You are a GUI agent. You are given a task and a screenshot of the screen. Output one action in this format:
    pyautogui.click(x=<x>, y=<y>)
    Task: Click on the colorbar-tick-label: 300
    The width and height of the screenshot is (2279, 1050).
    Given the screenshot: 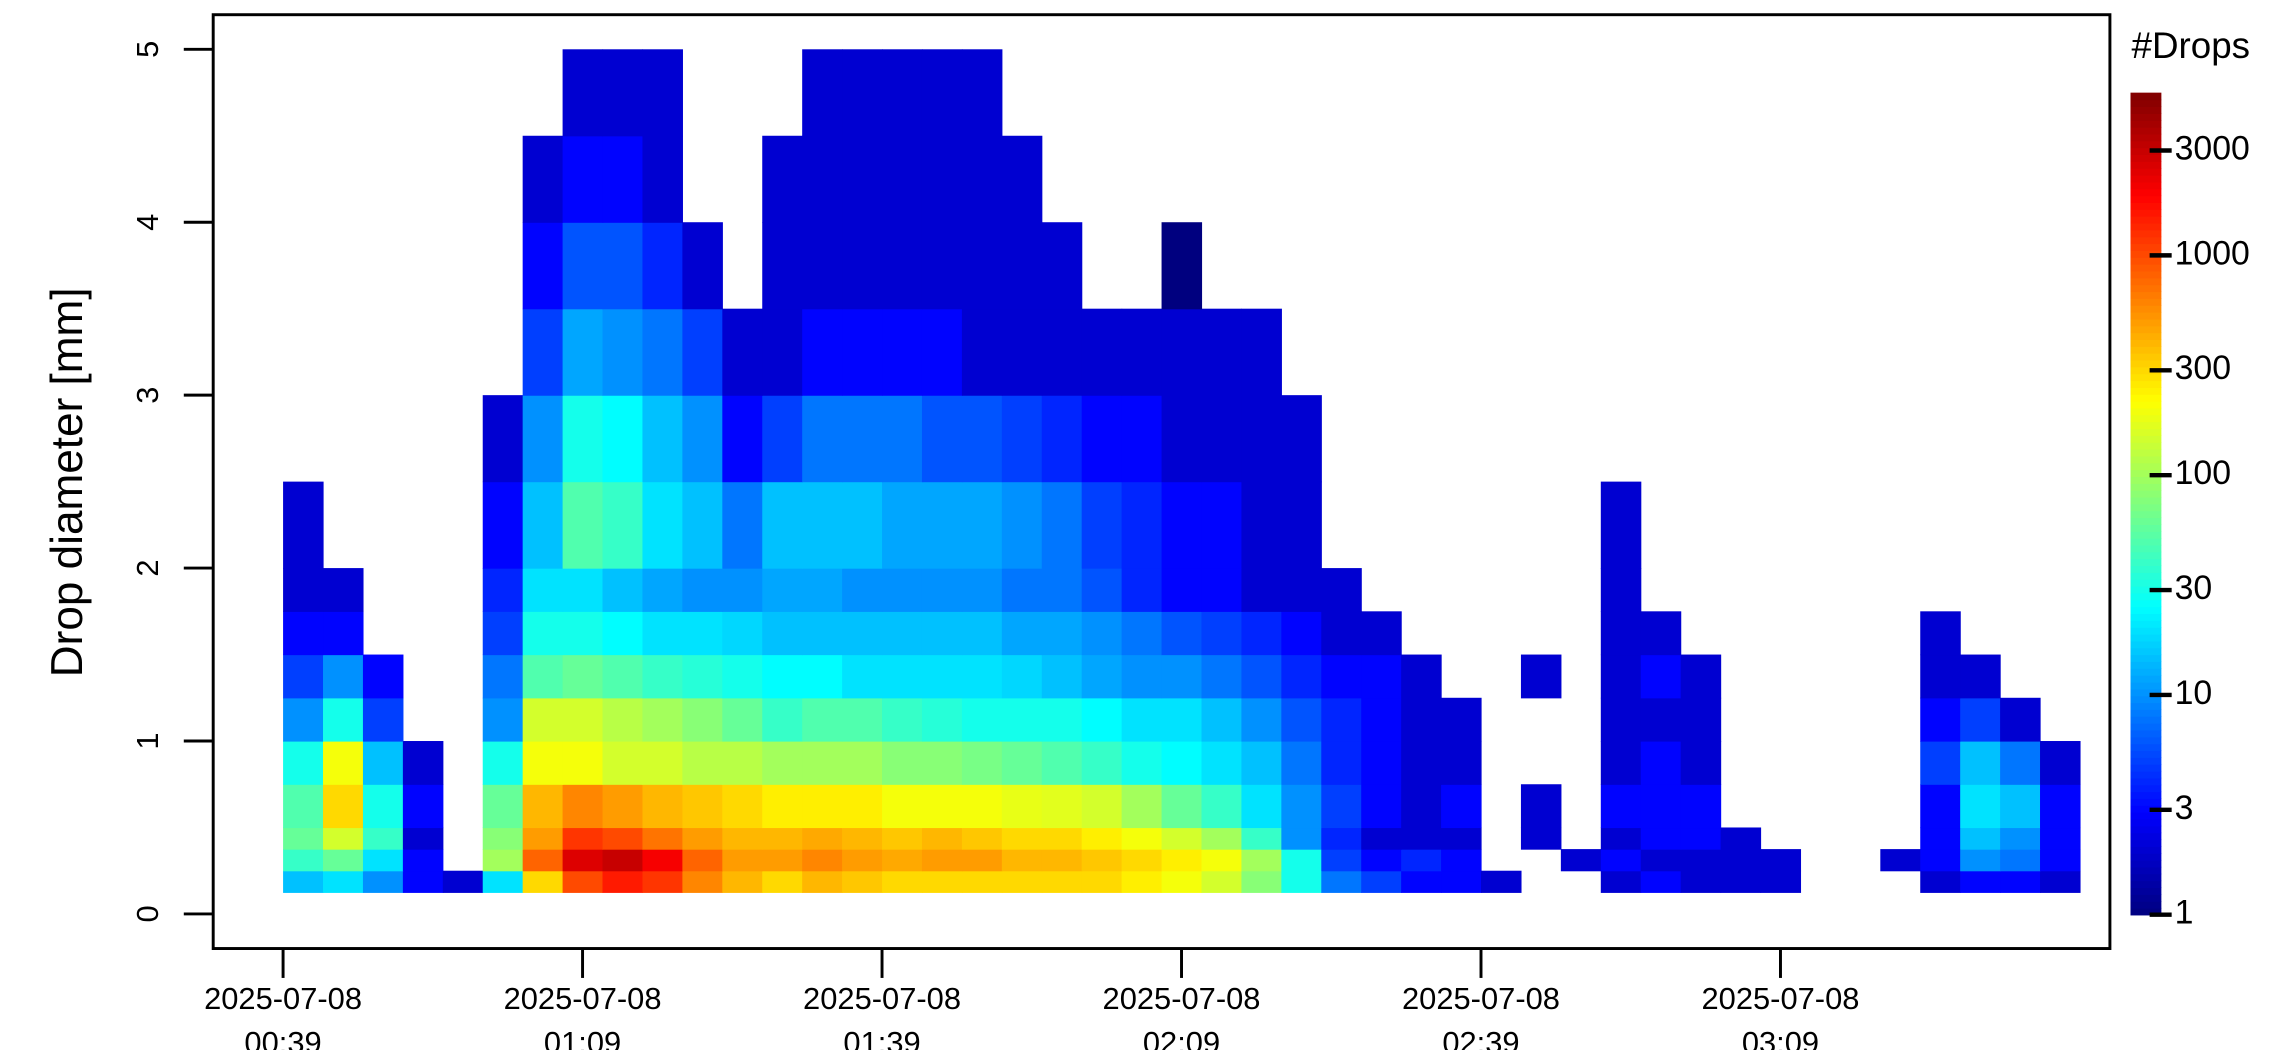 What is the action you would take?
    pyautogui.click(x=2203, y=368)
    